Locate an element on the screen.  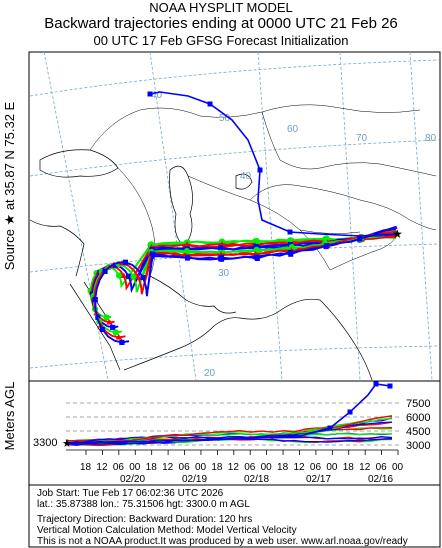
caspian-sea is located at coordinates (181, 206).